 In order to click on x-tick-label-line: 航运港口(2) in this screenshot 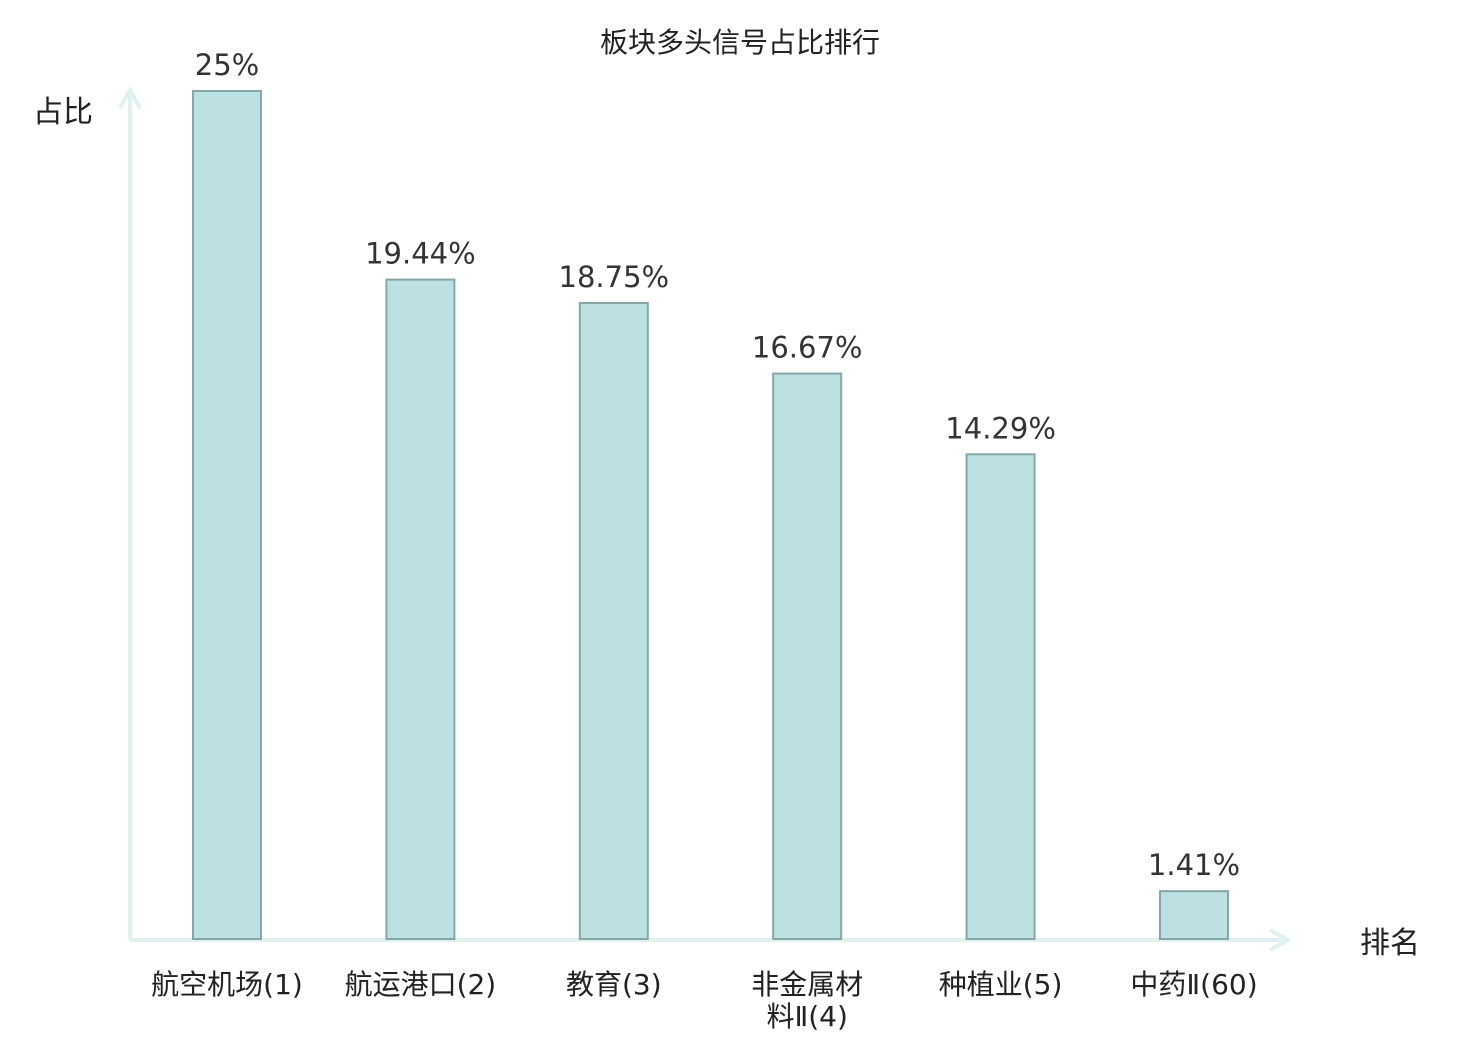, I will do `click(421, 984)`.